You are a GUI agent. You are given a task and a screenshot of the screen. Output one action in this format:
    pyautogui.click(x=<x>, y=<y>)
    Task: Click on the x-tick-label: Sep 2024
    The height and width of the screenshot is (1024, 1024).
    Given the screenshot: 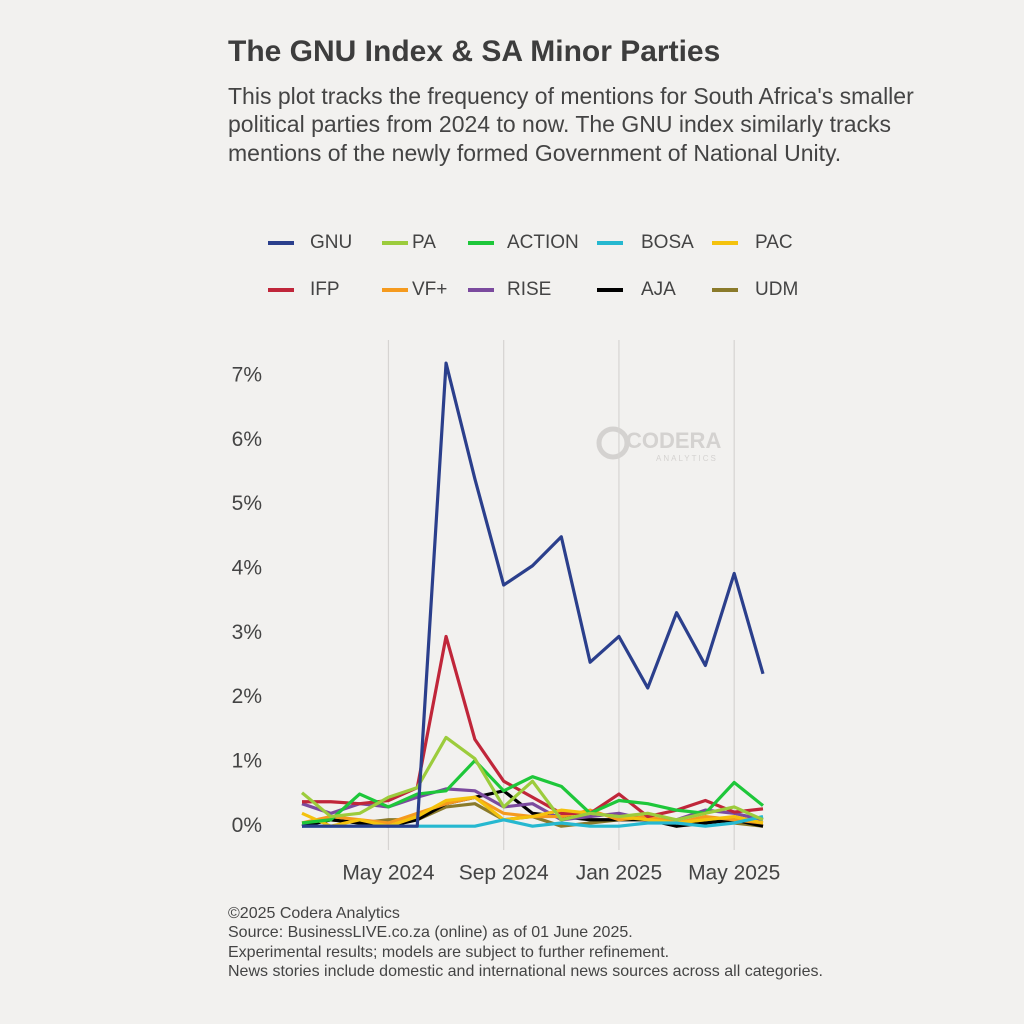 What is the action you would take?
    pyautogui.click(x=504, y=873)
    